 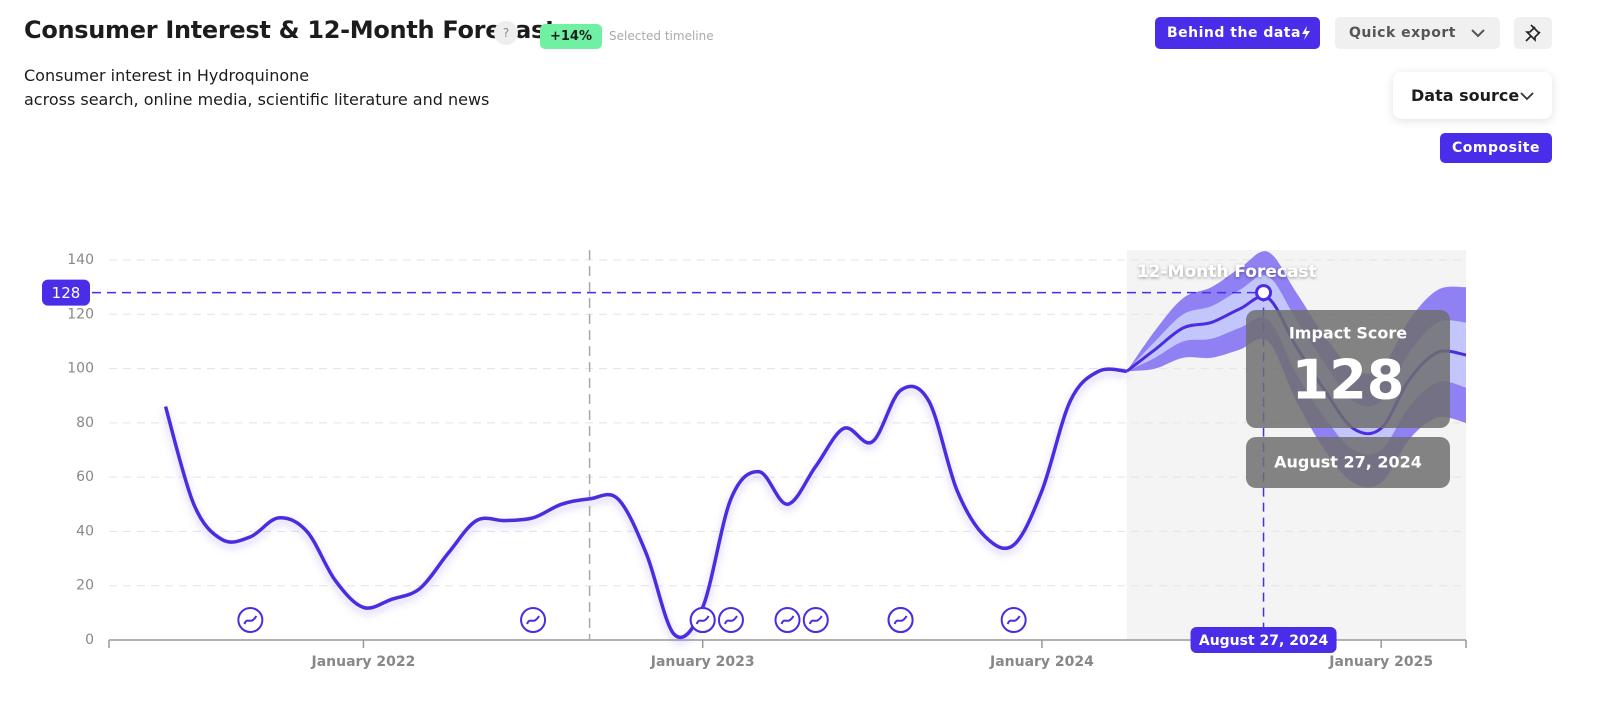 I want to click on value-badge, so click(x=66, y=292).